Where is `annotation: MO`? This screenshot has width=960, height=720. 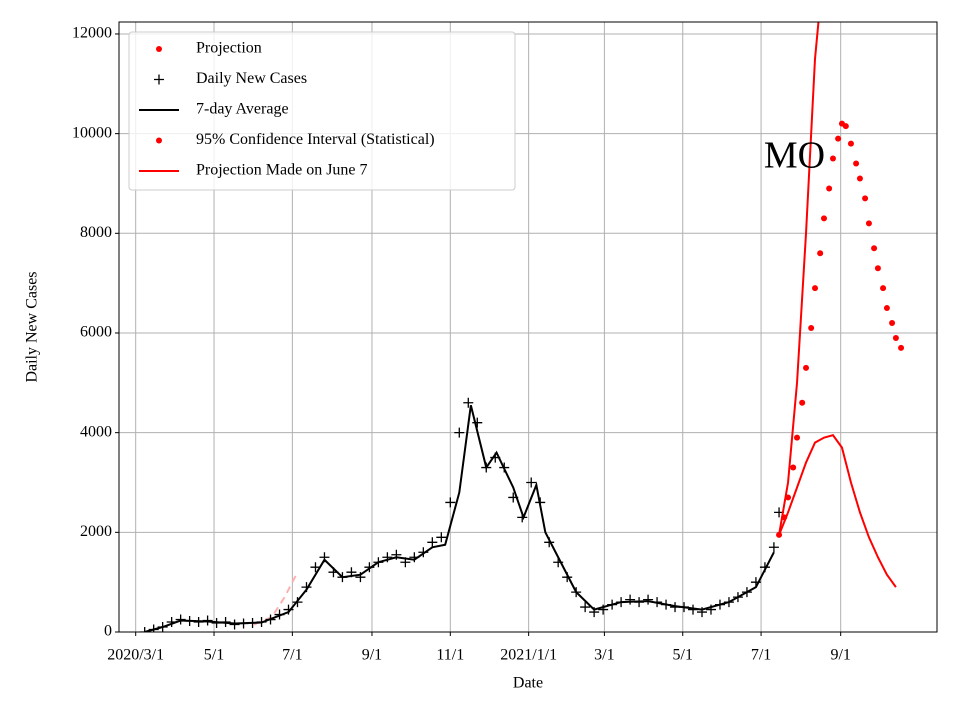 annotation: MO is located at coordinates (794, 155).